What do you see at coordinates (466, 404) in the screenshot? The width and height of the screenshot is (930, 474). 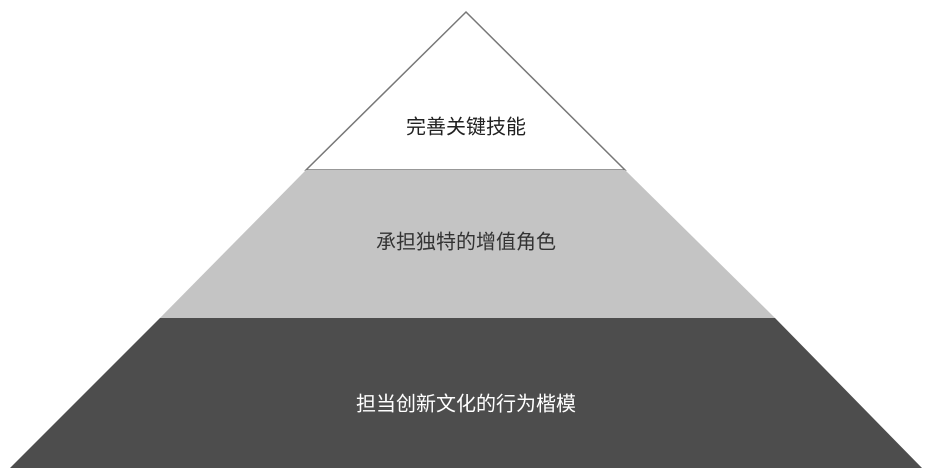 I see `level-label: 担当创新文化的行为楷模` at bounding box center [466, 404].